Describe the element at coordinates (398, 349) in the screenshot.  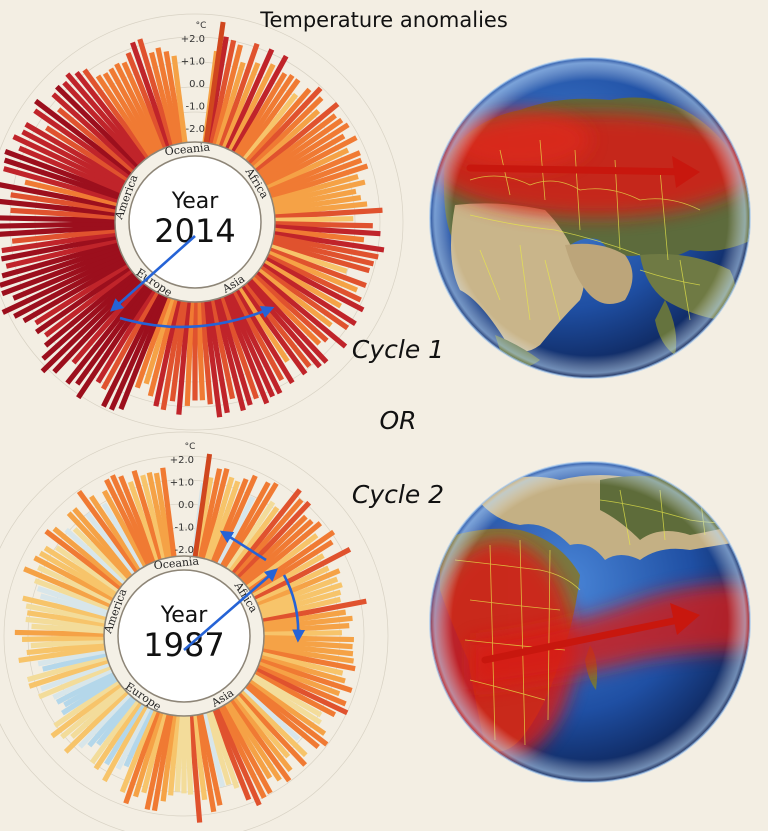
I see `cycle-1-label: Cycle 1` at that location.